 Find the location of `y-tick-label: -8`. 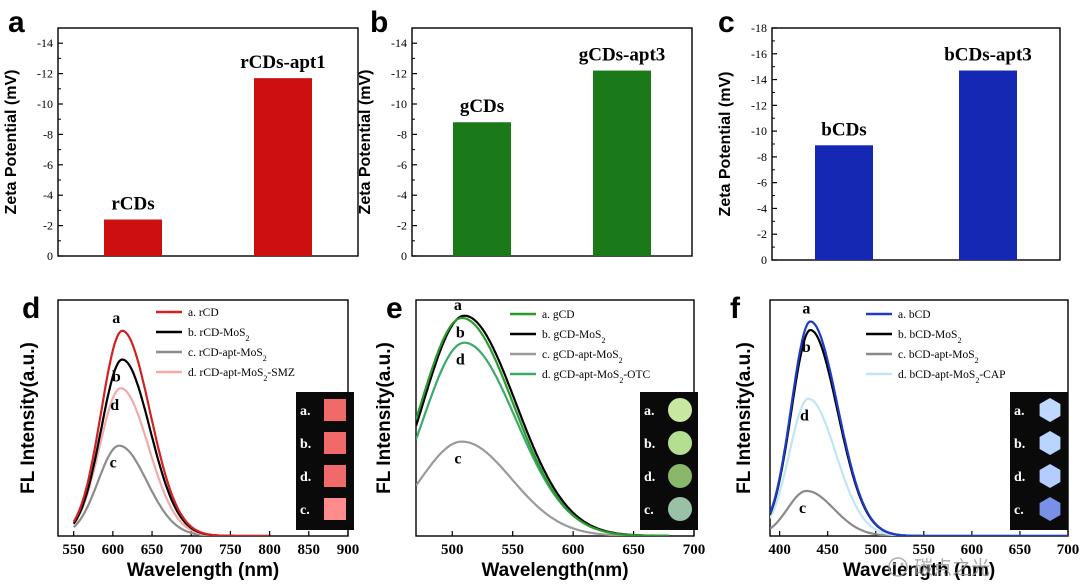

y-tick-label: -8 is located at coordinates (402, 134).